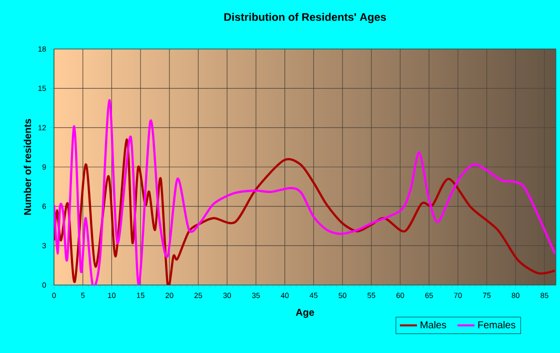 The image size is (560, 353). What do you see at coordinates (305, 18) in the screenshot?
I see `chart-title: Distribution of Residents' Ages` at bounding box center [305, 18].